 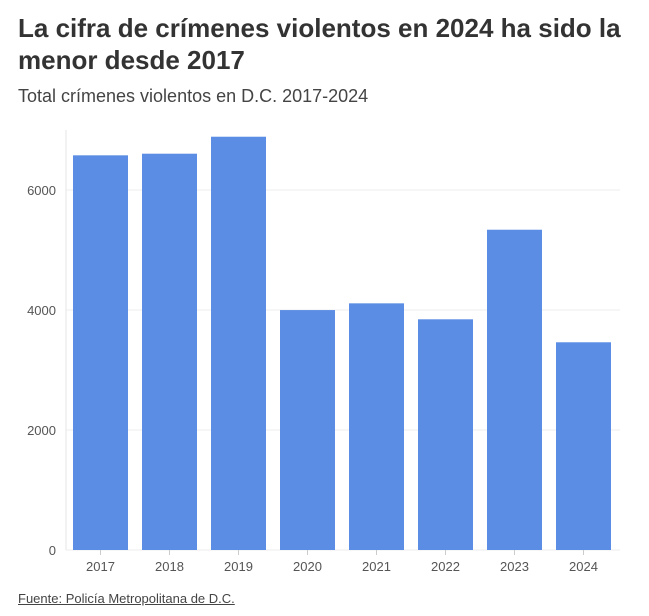 I want to click on y-tick-label: 0, so click(x=52, y=550).